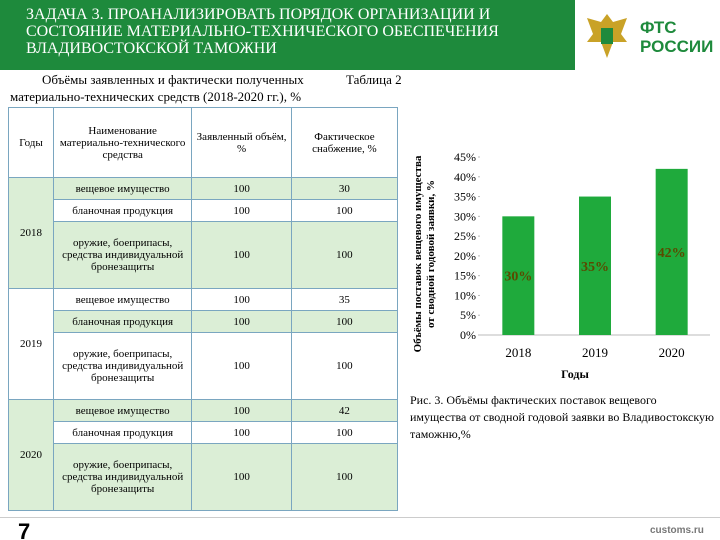 Image resolution: width=720 pixels, height=540 pixels. I want to click on value-label: 35%, so click(595, 267).